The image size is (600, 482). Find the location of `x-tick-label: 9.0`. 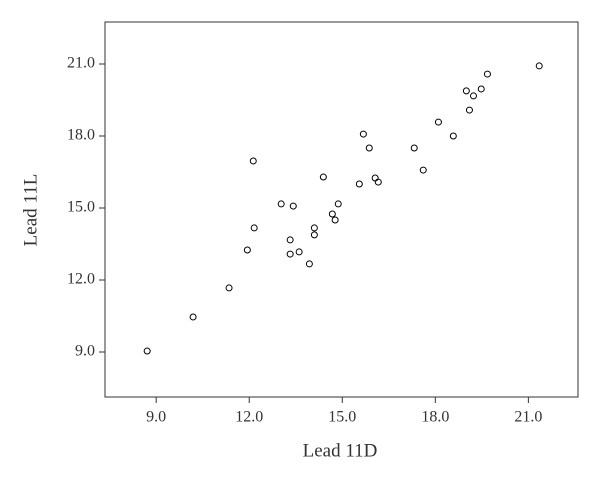

x-tick-label: 9.0 is located at coordinates (156, 417).